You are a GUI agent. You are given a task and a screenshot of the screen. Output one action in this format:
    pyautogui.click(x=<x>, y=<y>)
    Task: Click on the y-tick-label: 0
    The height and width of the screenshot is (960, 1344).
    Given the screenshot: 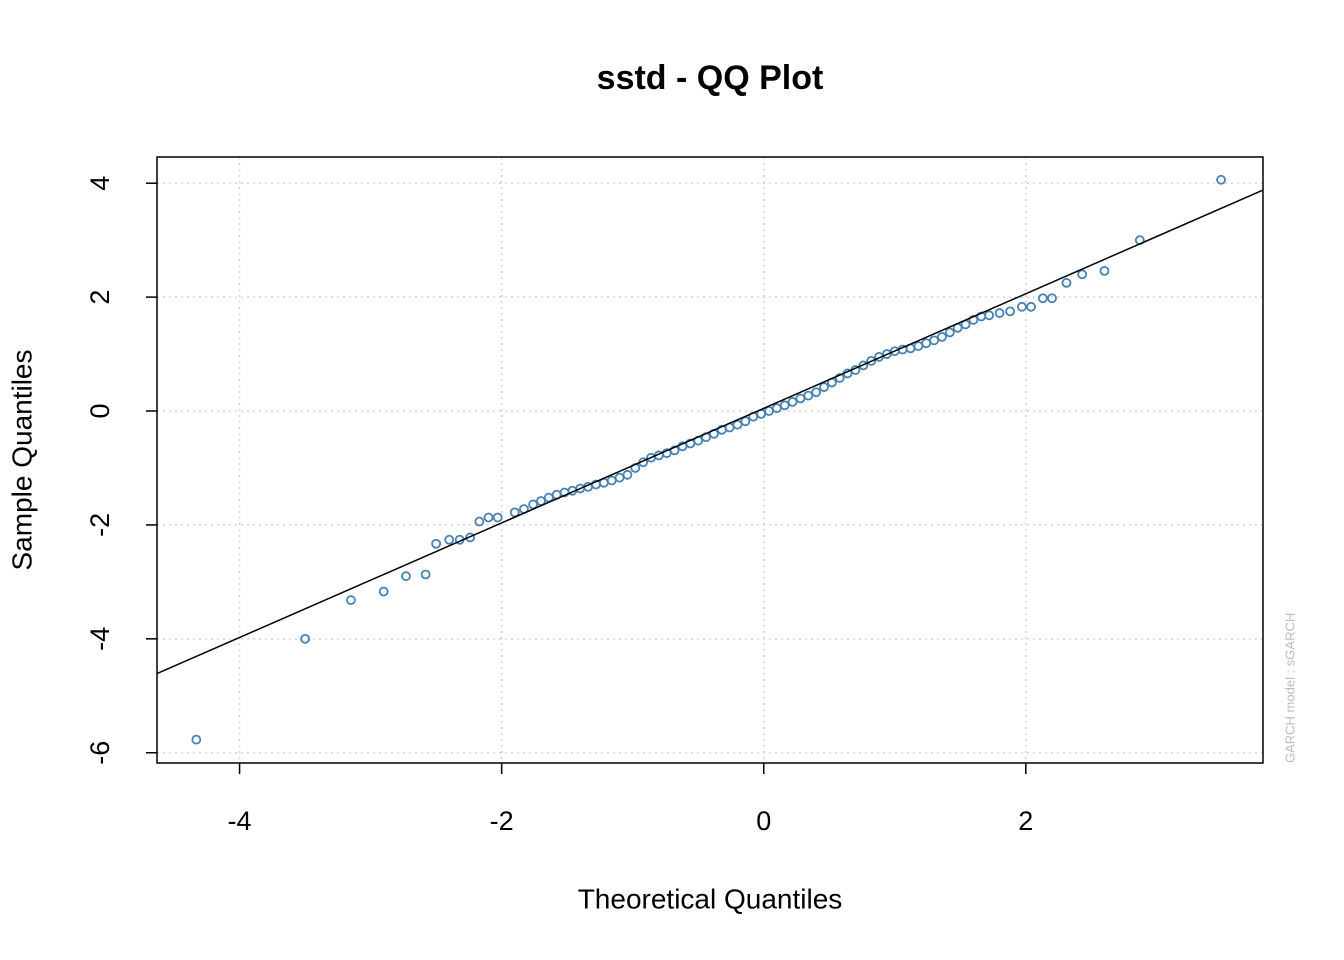 What is the action you would take?
    pyautogui.click(x=100, y=411)
    